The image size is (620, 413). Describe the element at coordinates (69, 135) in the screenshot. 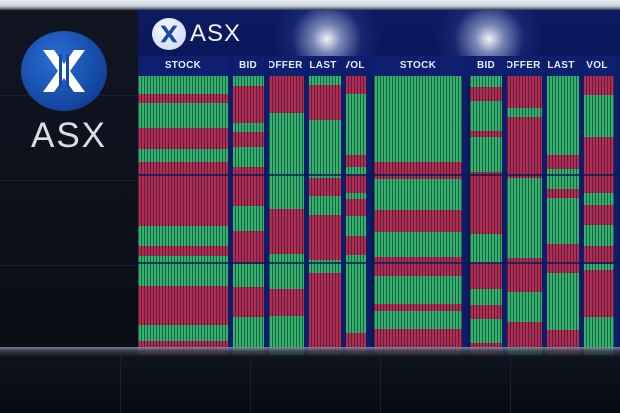

I see `asx-wordmark: ASX` at that location.